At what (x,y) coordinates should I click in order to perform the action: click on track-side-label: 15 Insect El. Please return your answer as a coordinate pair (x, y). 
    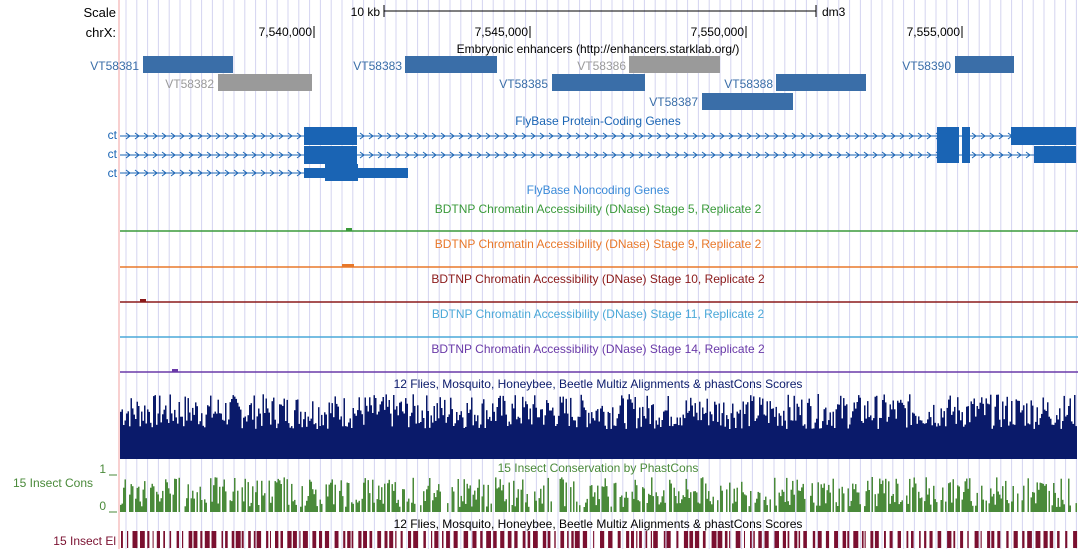
    Looking at the image, I should click on (84, 541).